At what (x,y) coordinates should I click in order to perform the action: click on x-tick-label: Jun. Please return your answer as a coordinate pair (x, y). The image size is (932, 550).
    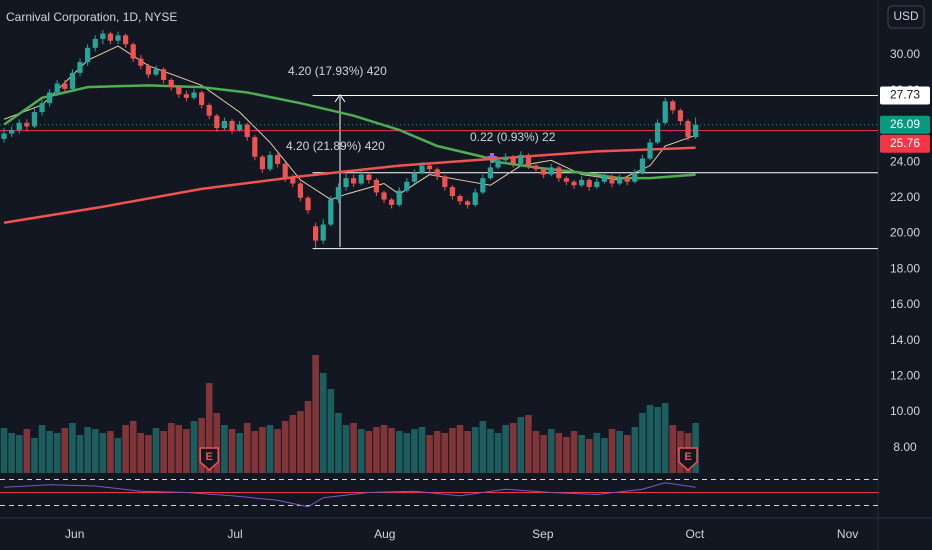
    Looking at the image, I should click on (74, 534).